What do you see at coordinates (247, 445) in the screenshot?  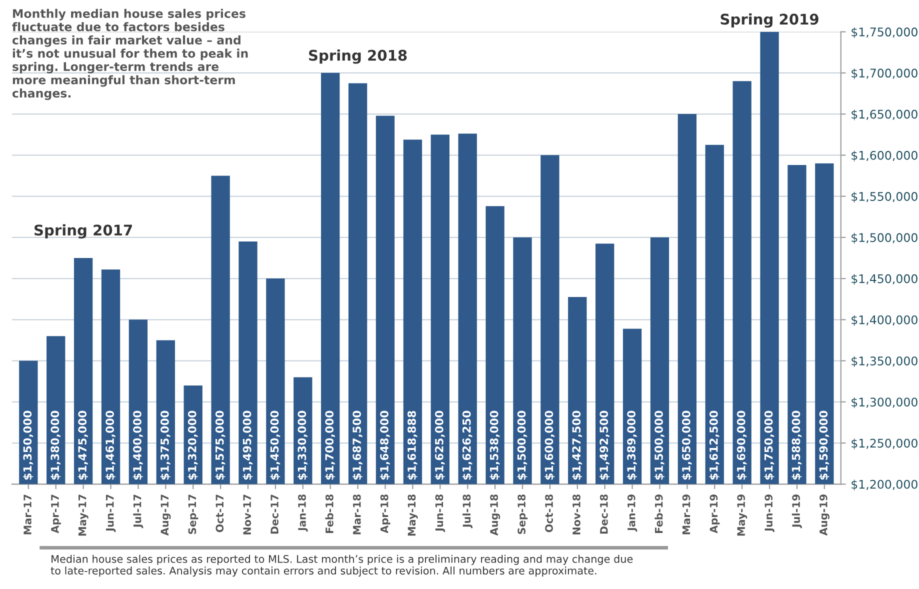 I see `data-label: $1,495,000` at bounding box center [247, 445].